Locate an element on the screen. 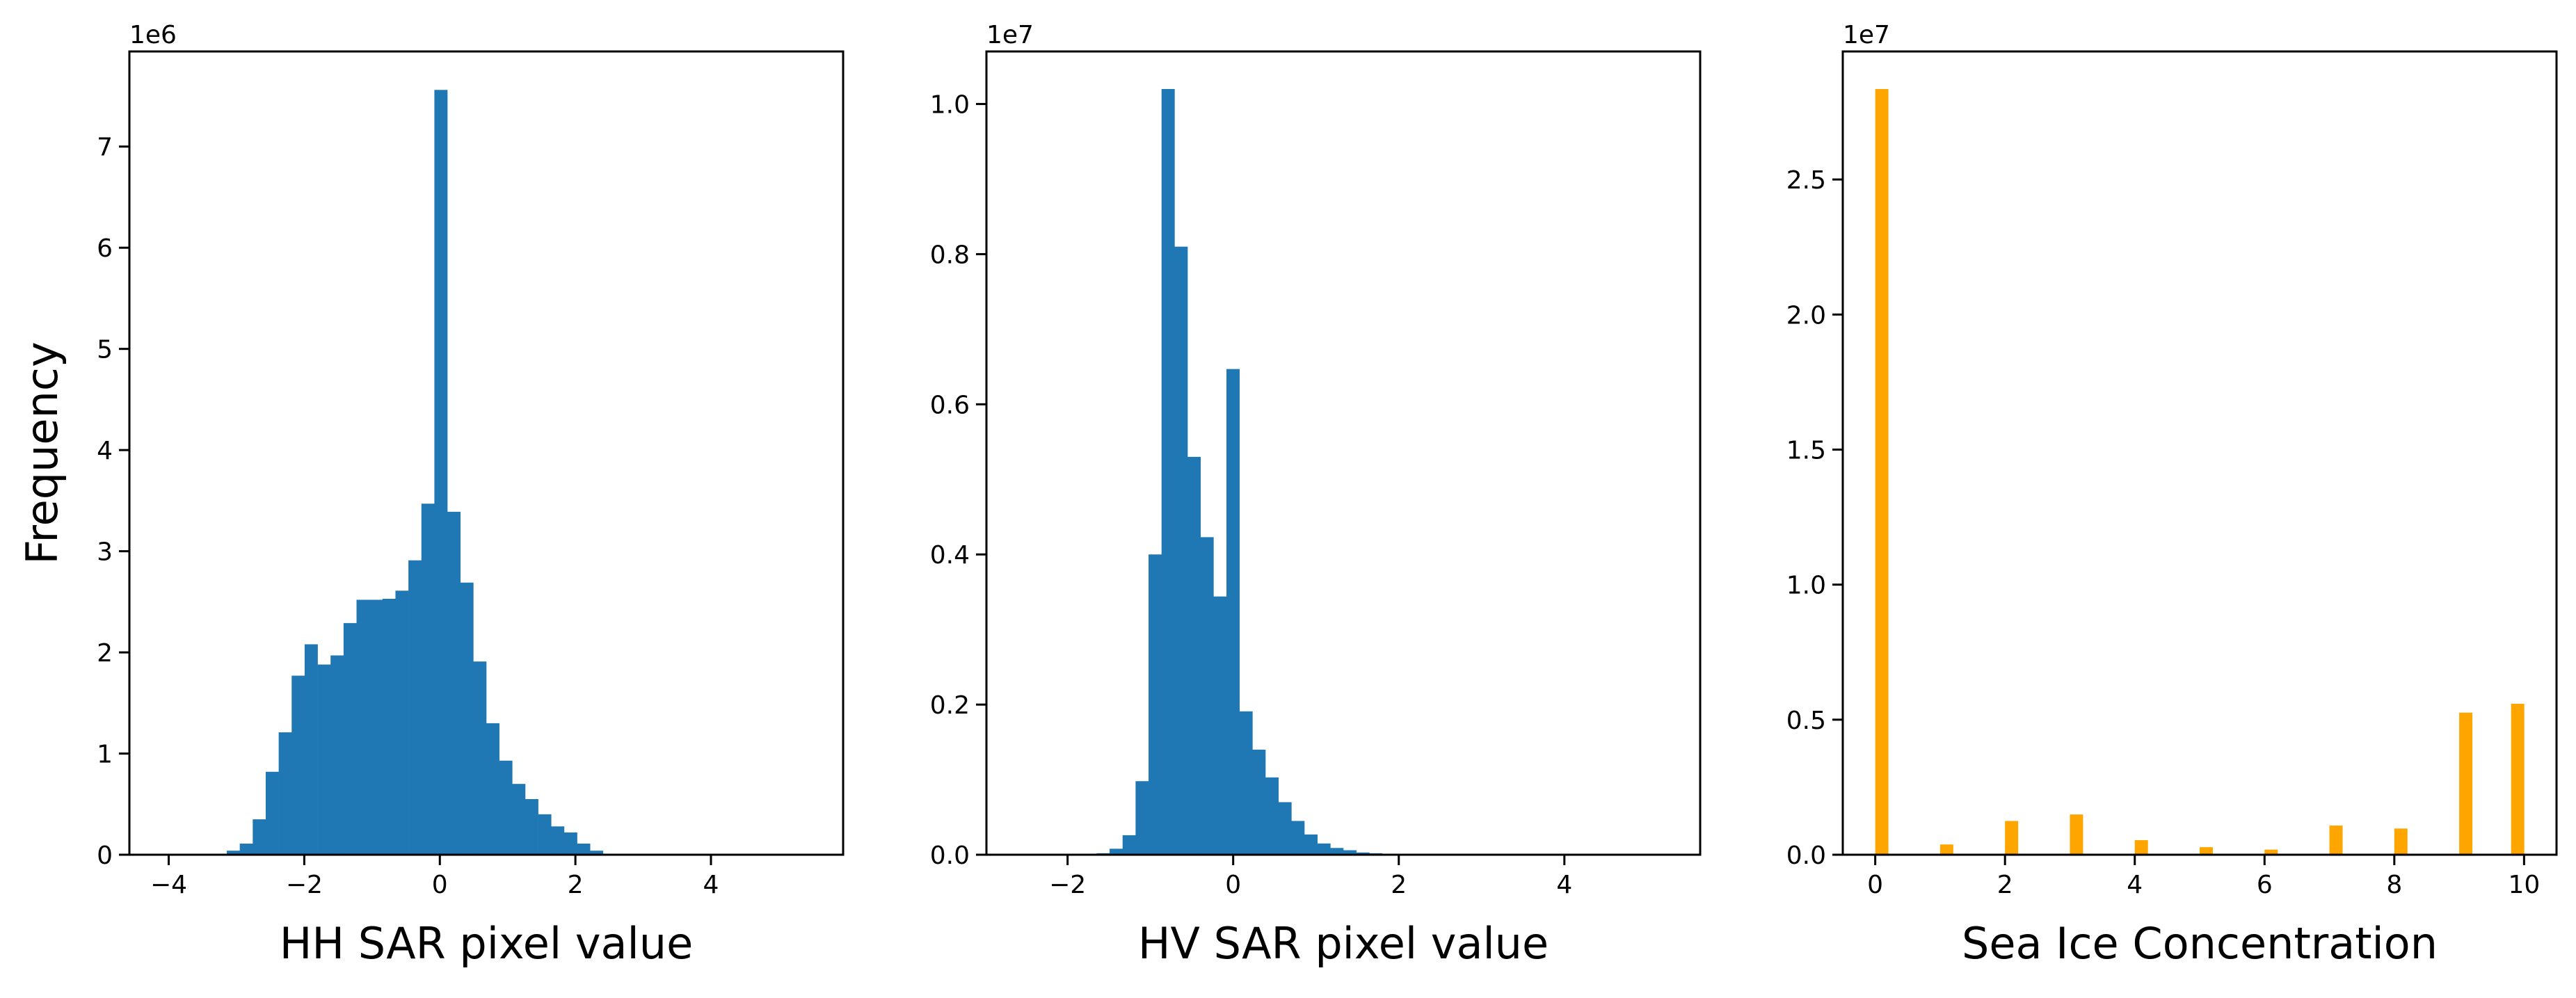  x-tick-label: 8 is located at coordinates (2394, 885).